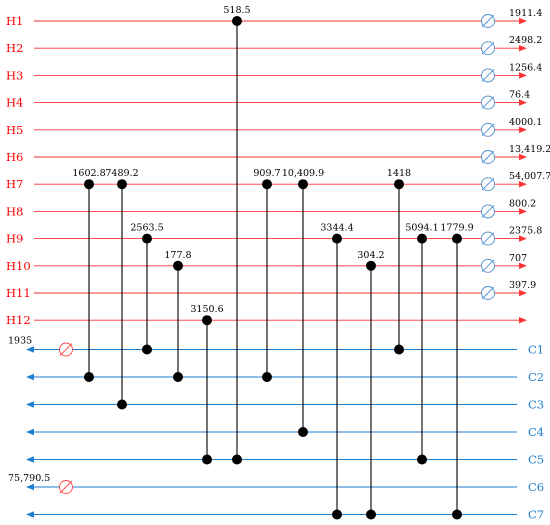 Image resolution: width=550 pixels, height=525 pixels. I want to click on hot-stream-label: H6, so click(14, 157).